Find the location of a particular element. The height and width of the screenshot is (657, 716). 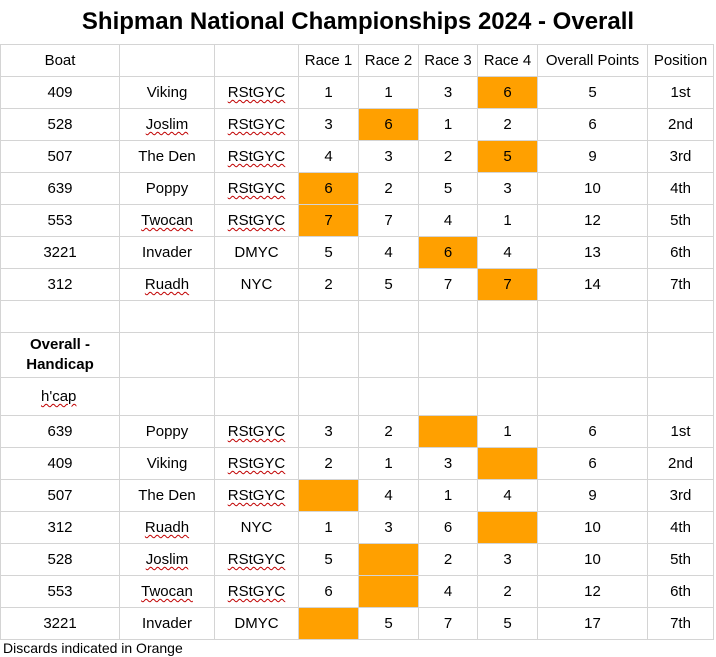

boat-value: 3221 is located at coordinates (60, 623).